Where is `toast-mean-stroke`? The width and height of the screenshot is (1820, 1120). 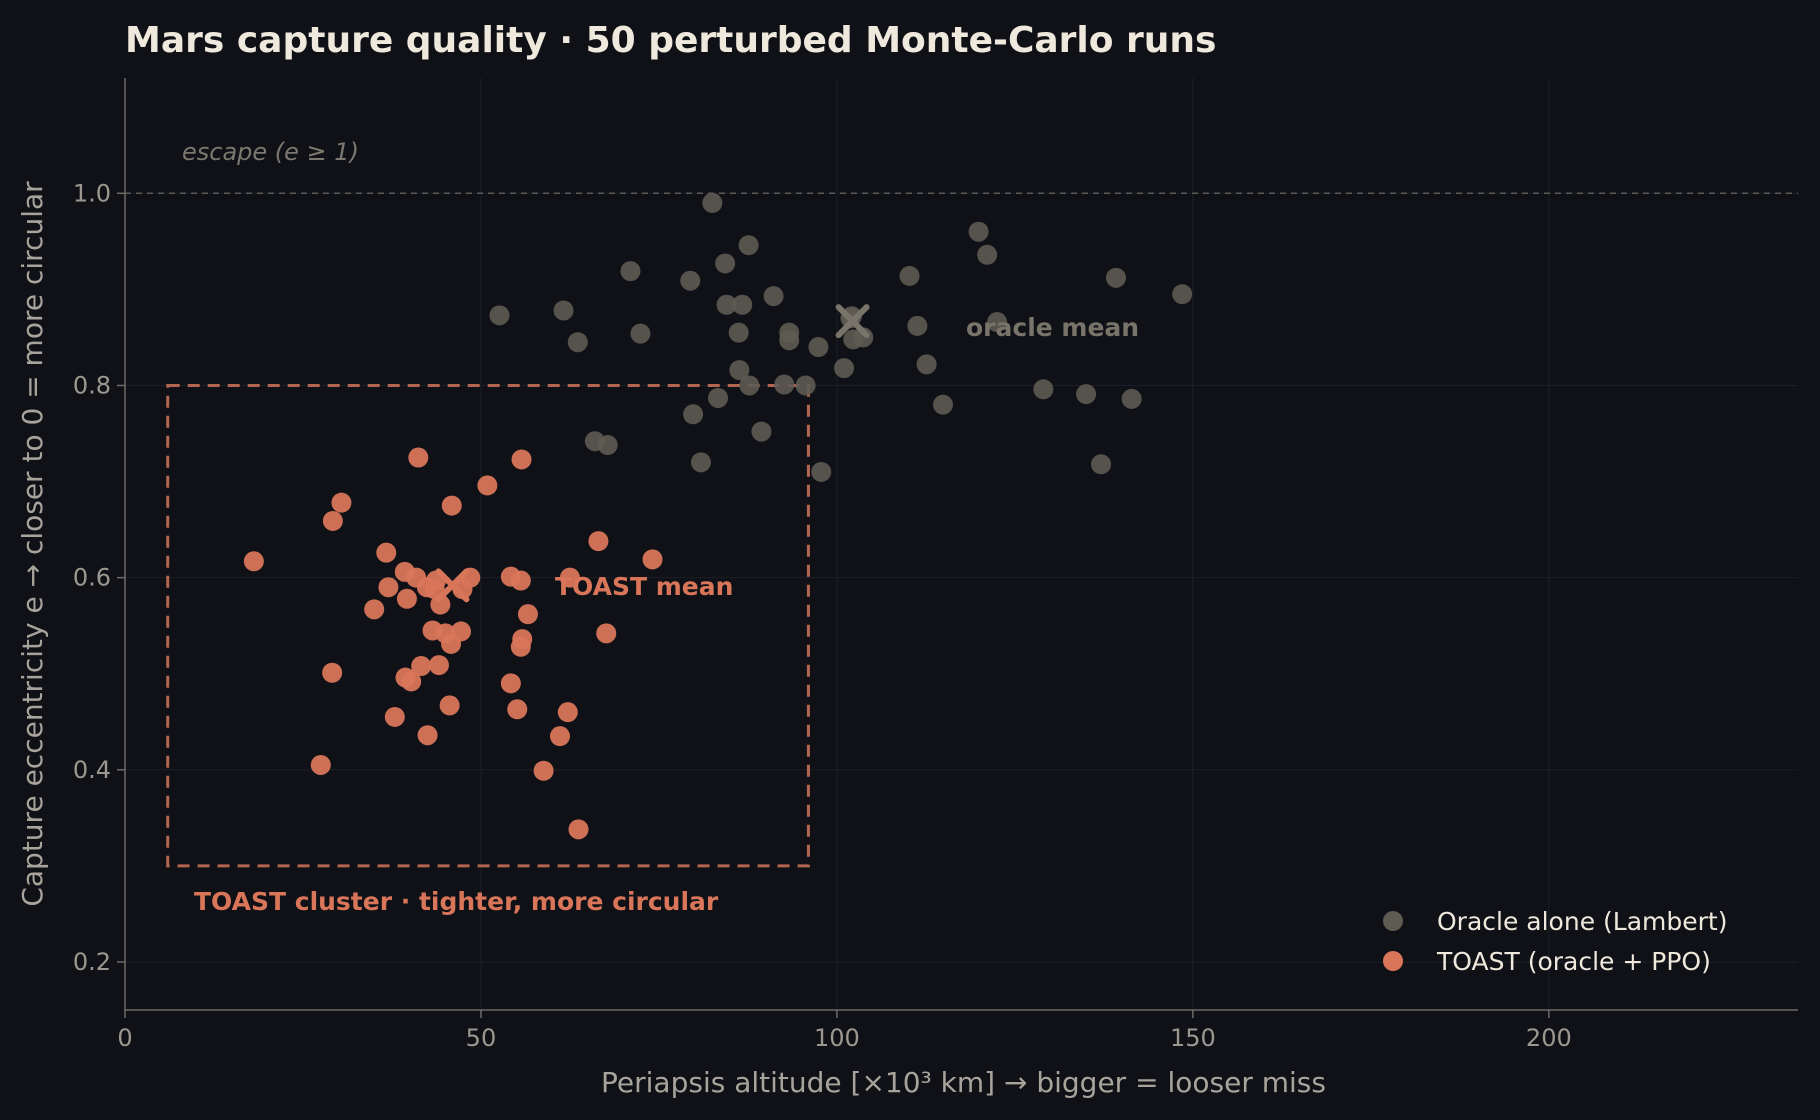
toast-mean-stroke is located at coordinates (452, 585).